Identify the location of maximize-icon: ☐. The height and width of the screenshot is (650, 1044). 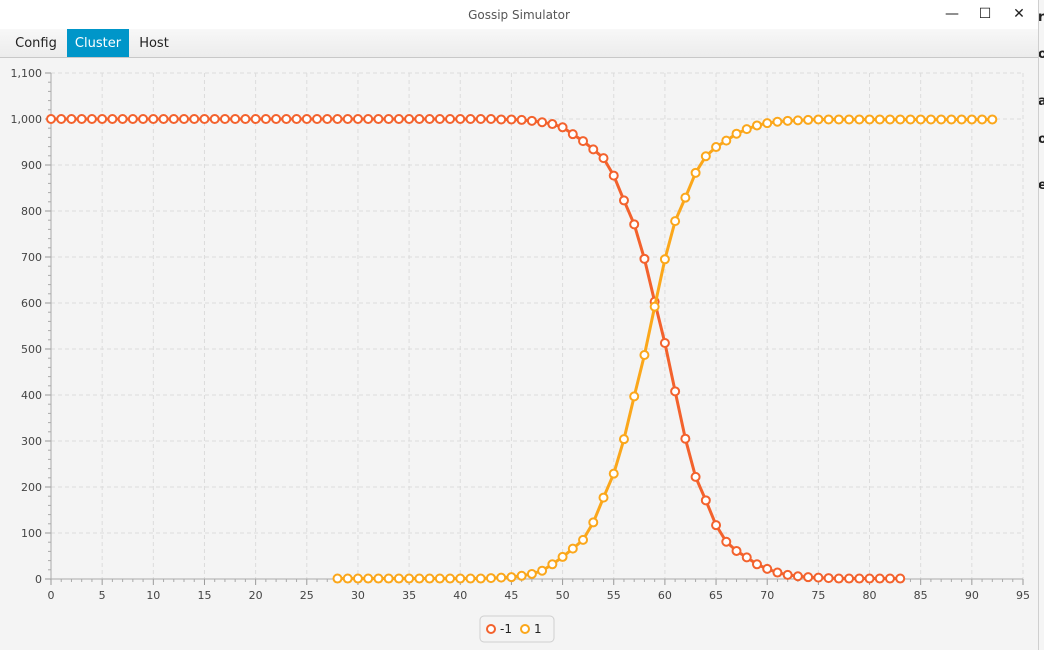
(985, 14).